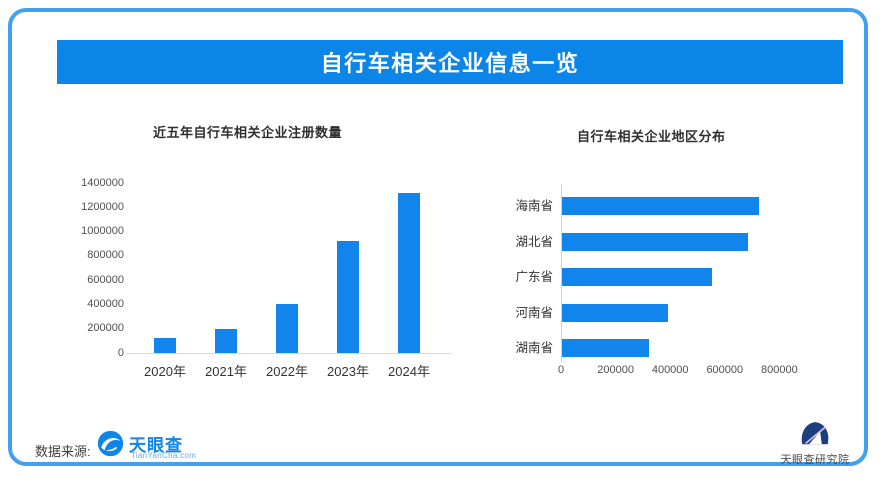 This screenshot has width=885, height=481. What do you see at coordinates (534, 206) in the screenshot?
I see `y-axis-category-label: 海南省` at bounding box center [534, 206].